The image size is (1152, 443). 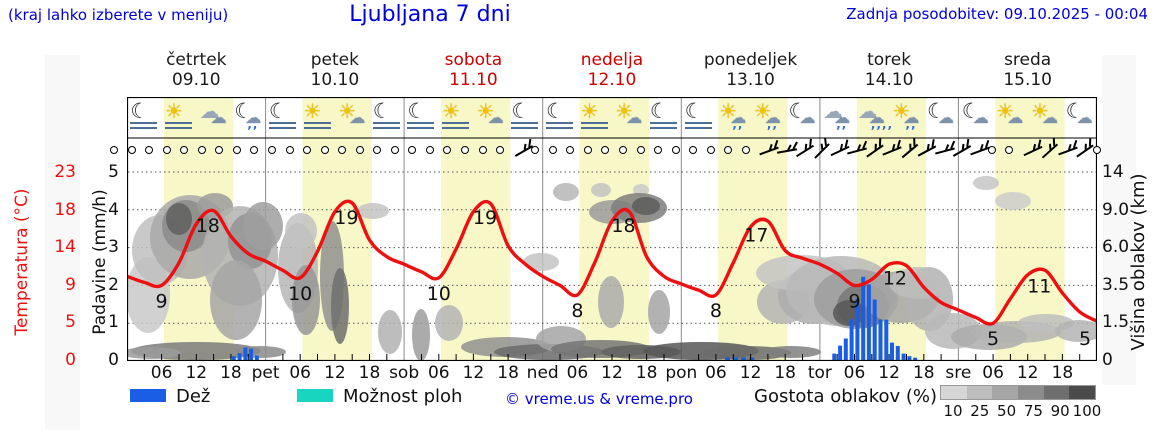 I want to click on axis-tick-label: 9.0, so click(x=1116, y=209).